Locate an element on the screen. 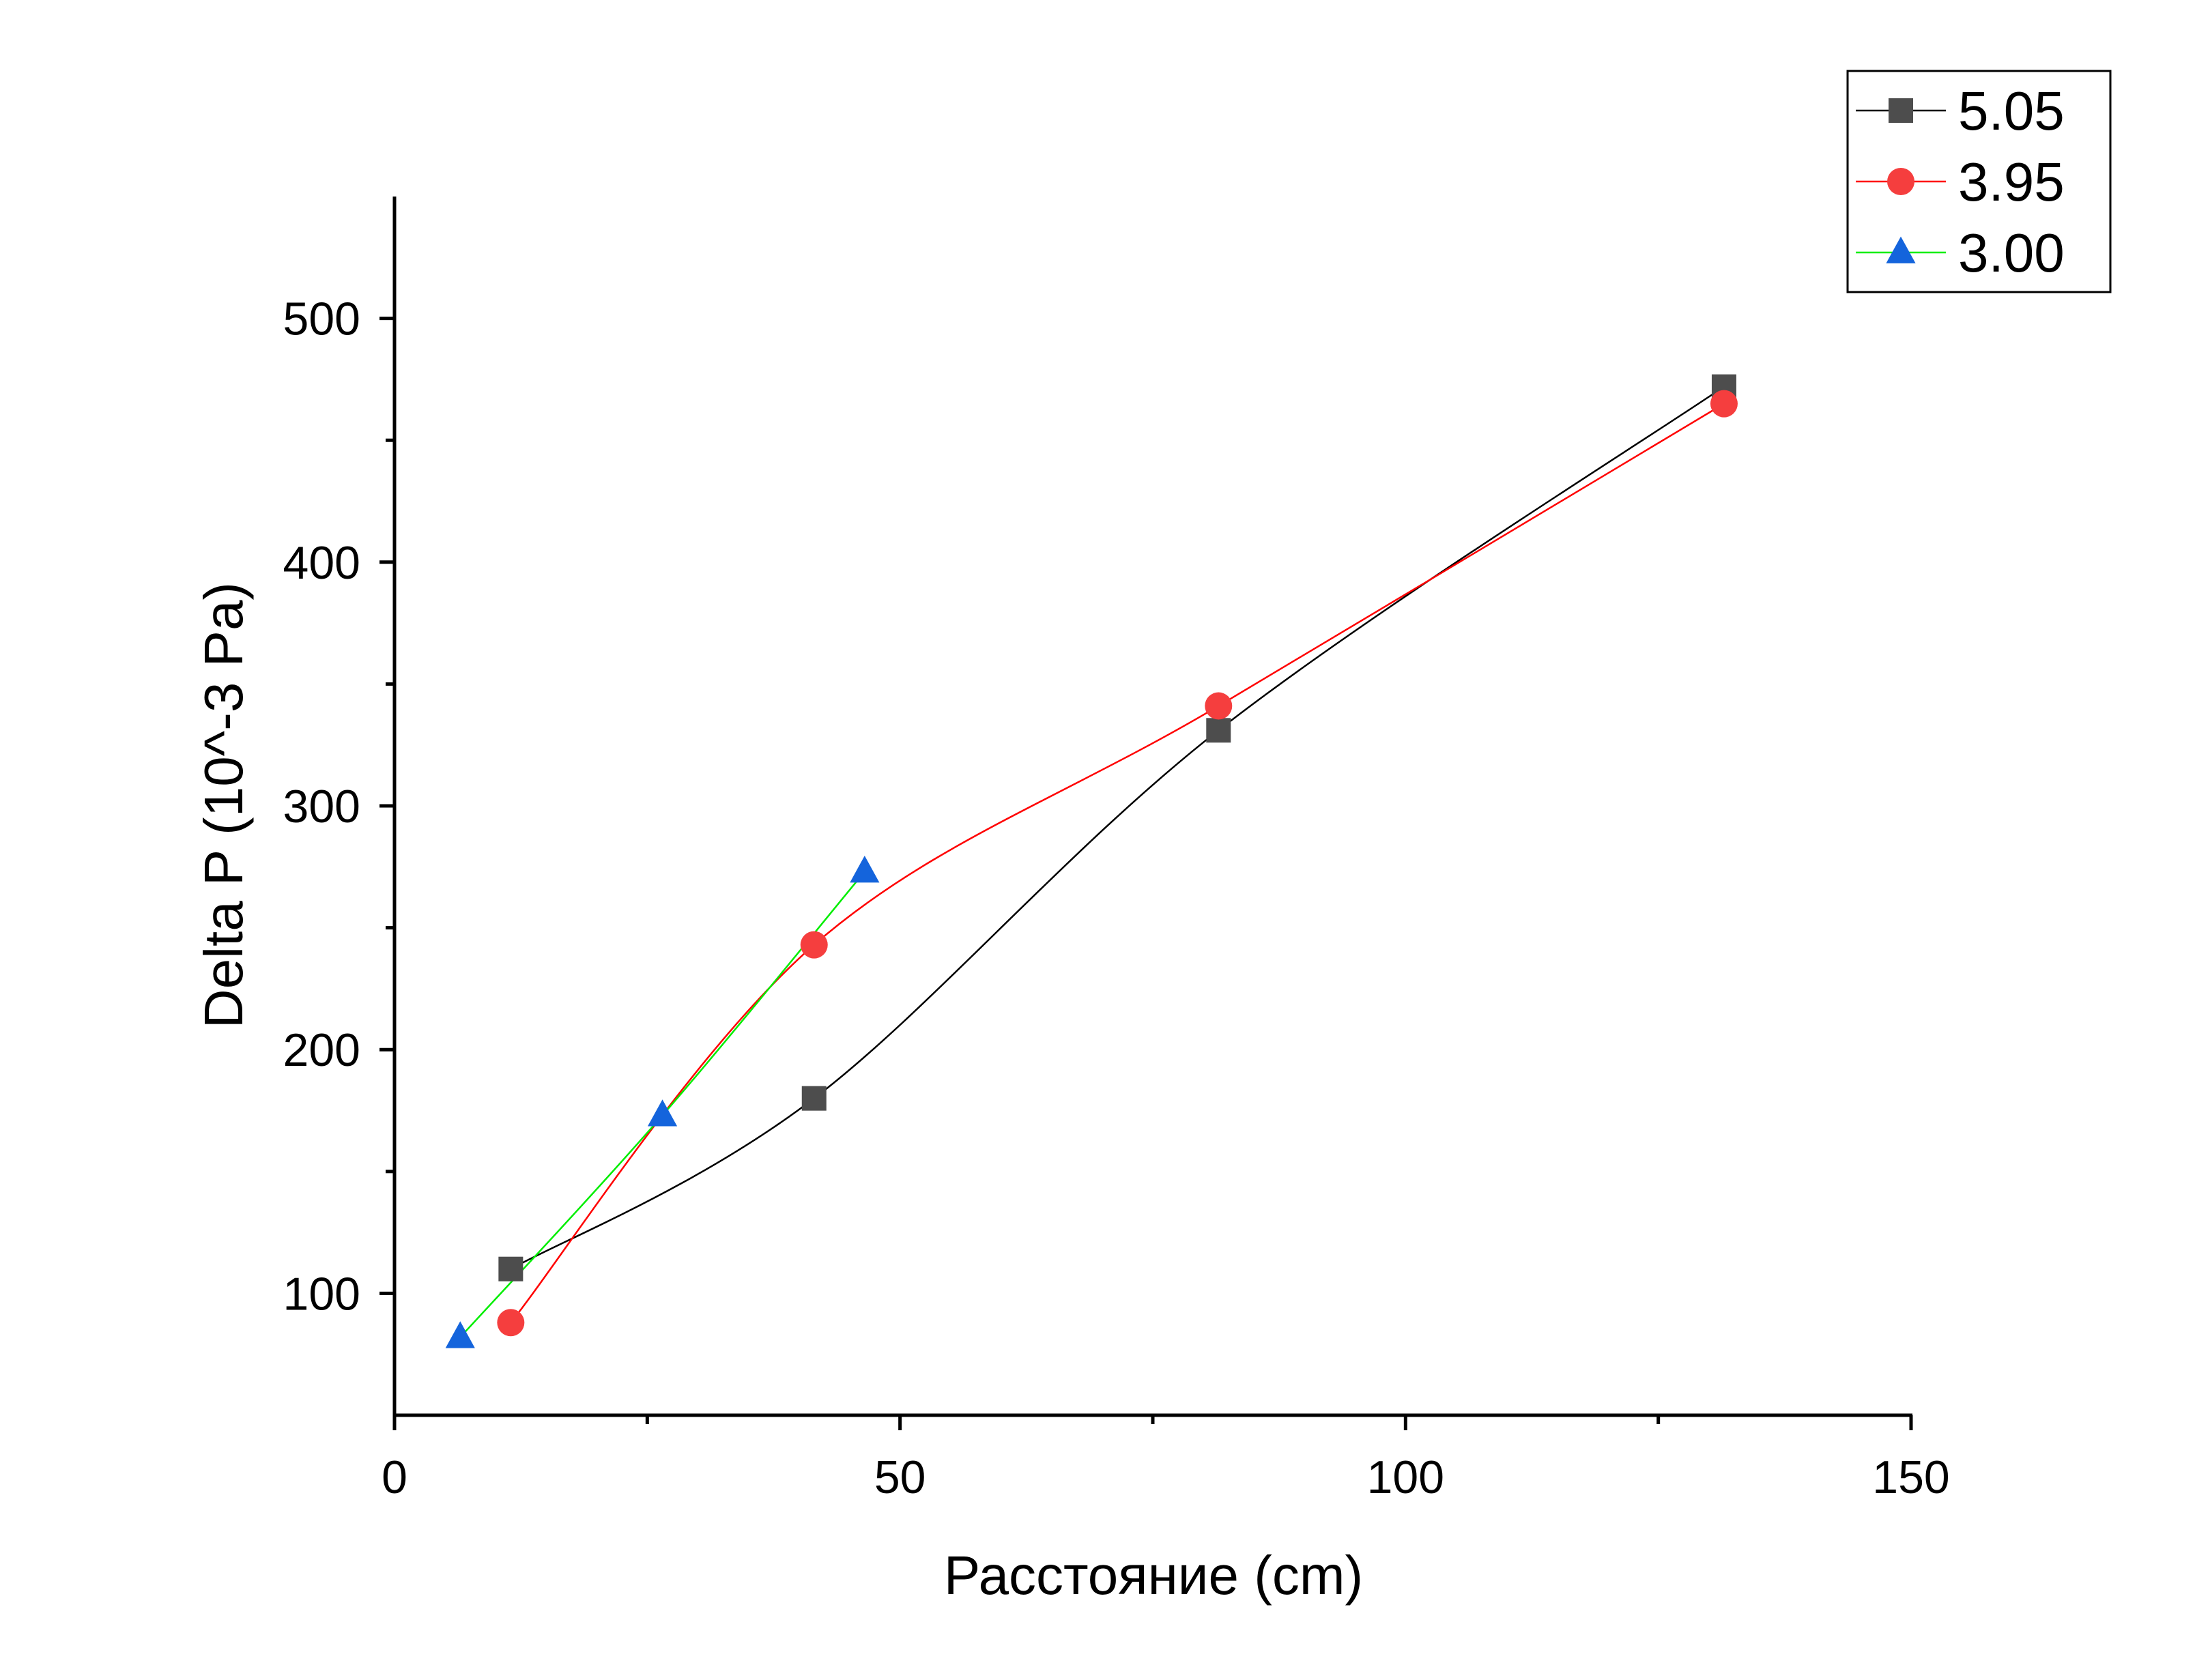  y-ticks: 100 200 300 400 500 is located at coordinates (338, 806).